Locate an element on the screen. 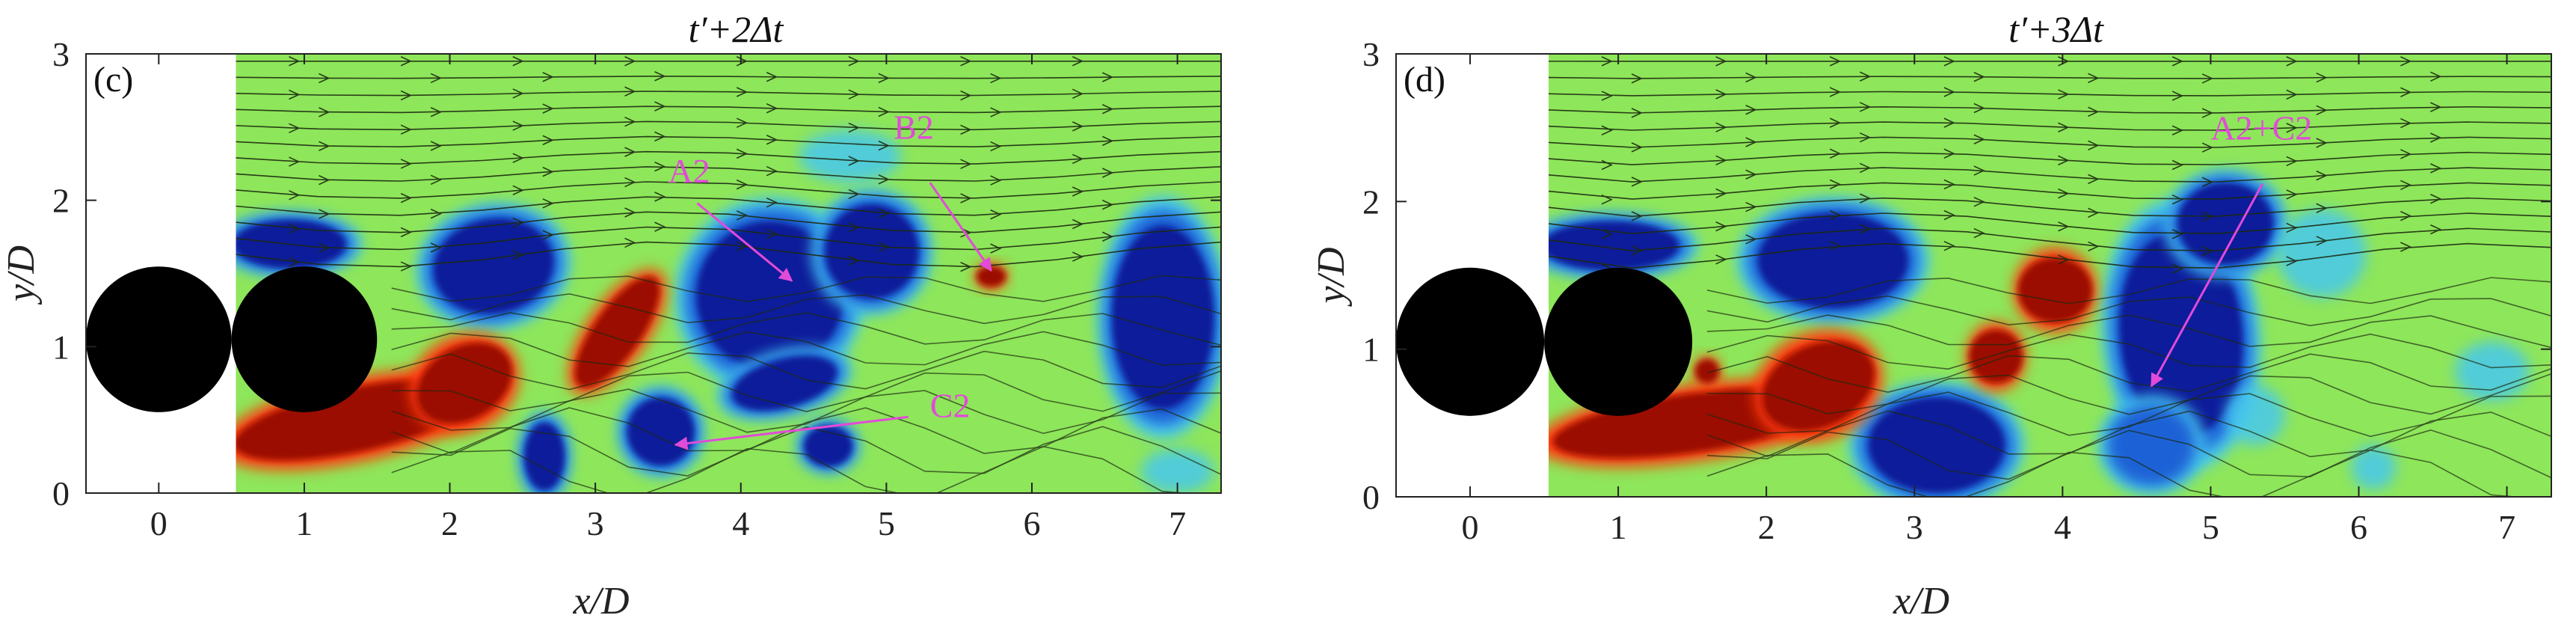  x-tick-label: 7 is located at coordinates (1177, 523).